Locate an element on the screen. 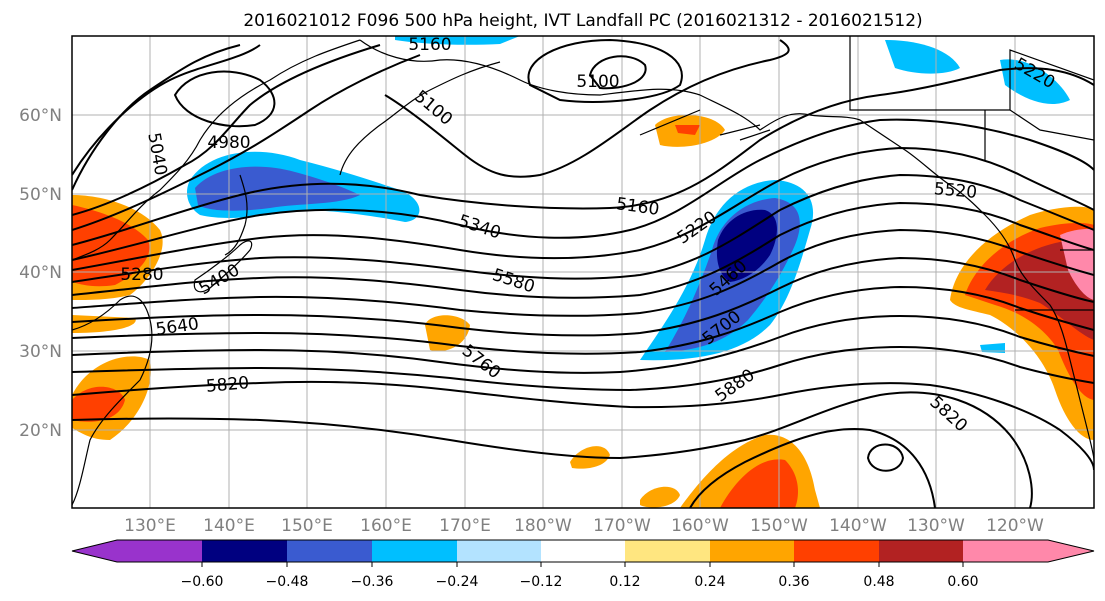 The image size is (1105, 601). lat-label: 40°N is located at coordinates (40, 273).